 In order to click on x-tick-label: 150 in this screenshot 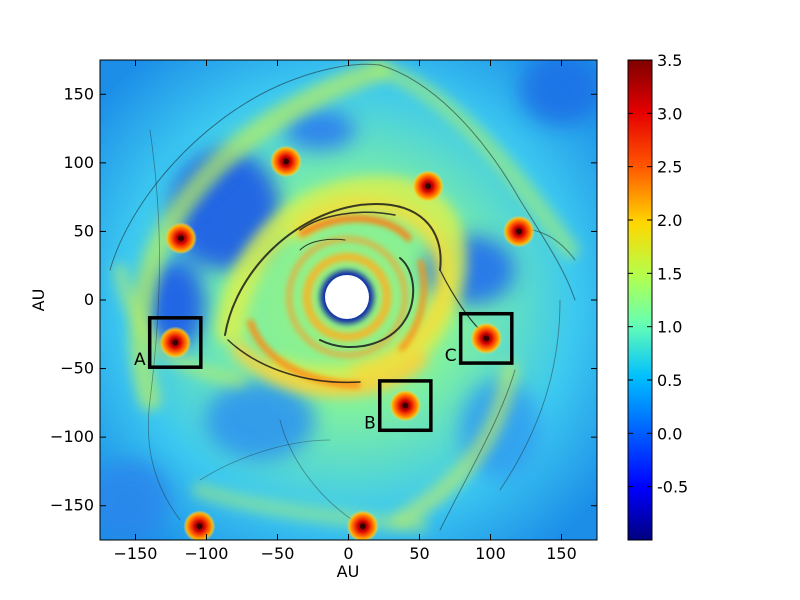, I will do `click(561, 553)`.